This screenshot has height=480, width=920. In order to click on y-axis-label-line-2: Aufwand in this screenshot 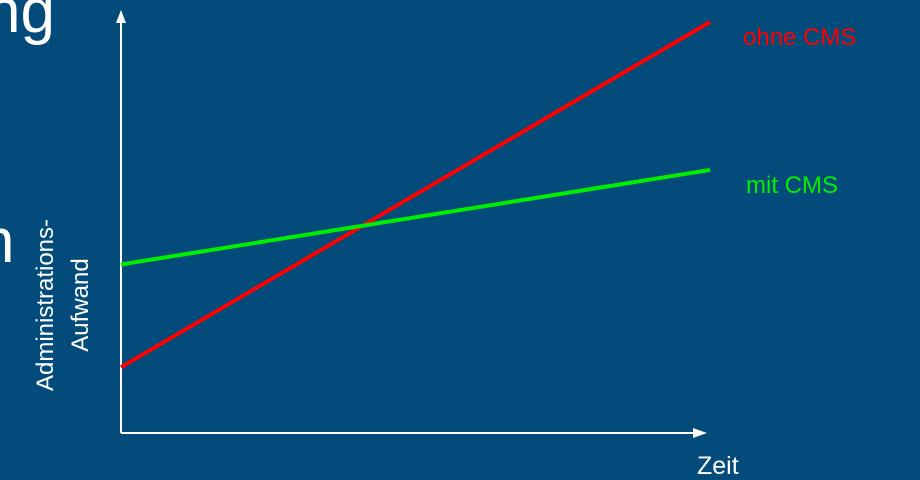, I will do `click(80, 304)`.